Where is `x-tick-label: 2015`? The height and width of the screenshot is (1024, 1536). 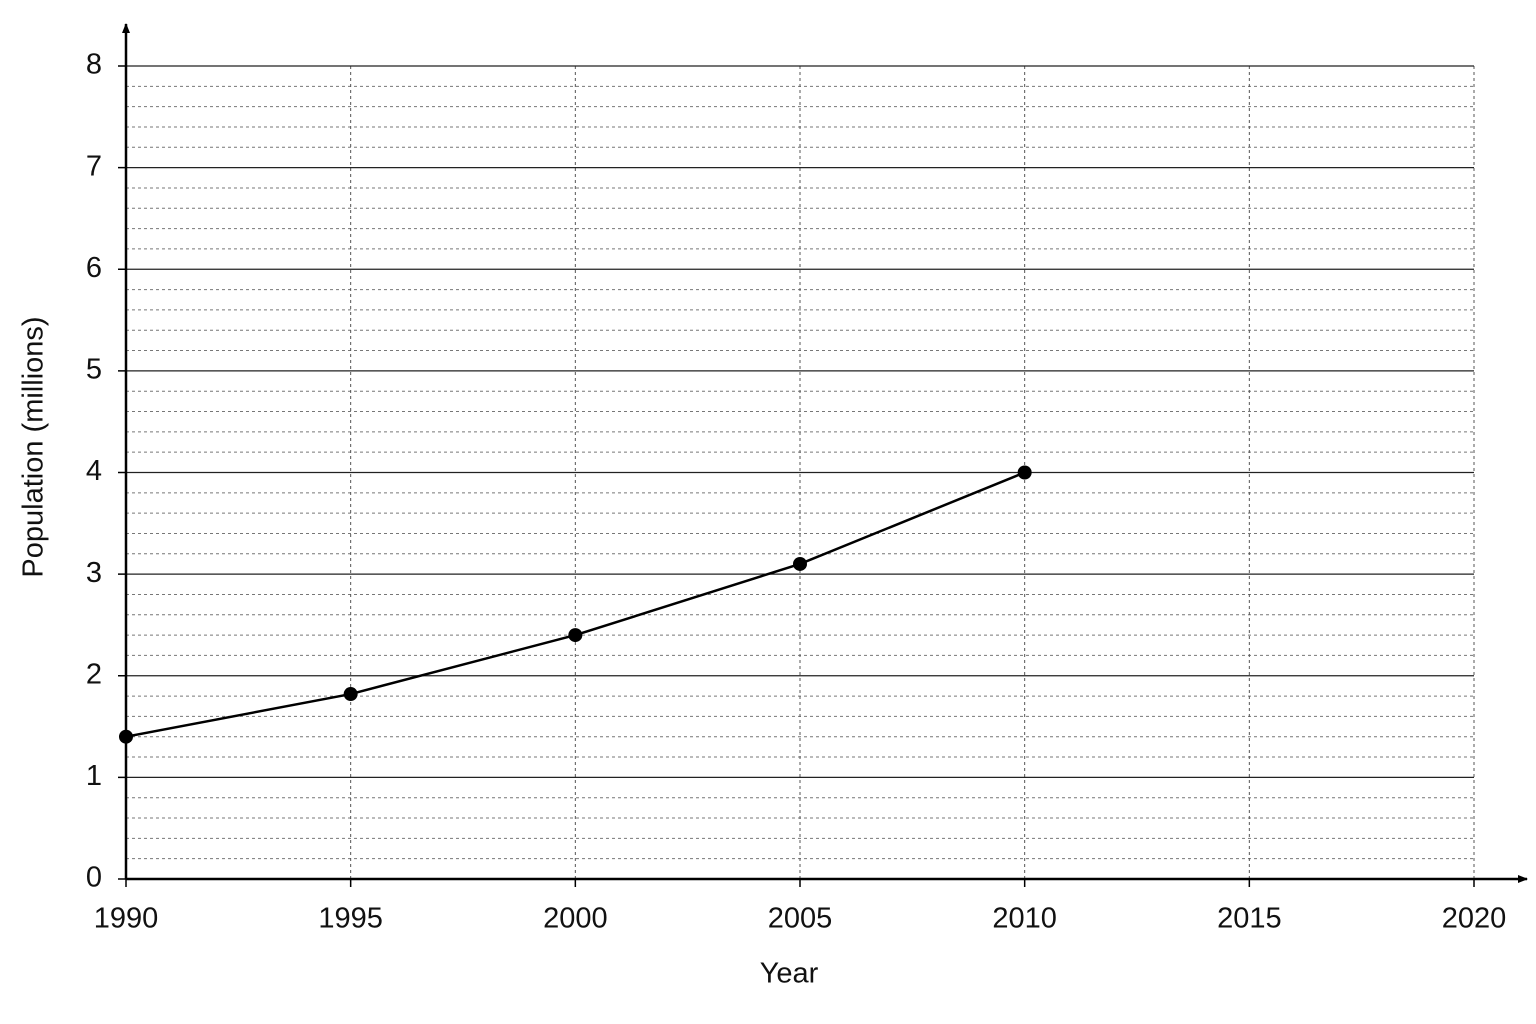 x-tick-label: 2015 is located at coordinates (1249, 919).